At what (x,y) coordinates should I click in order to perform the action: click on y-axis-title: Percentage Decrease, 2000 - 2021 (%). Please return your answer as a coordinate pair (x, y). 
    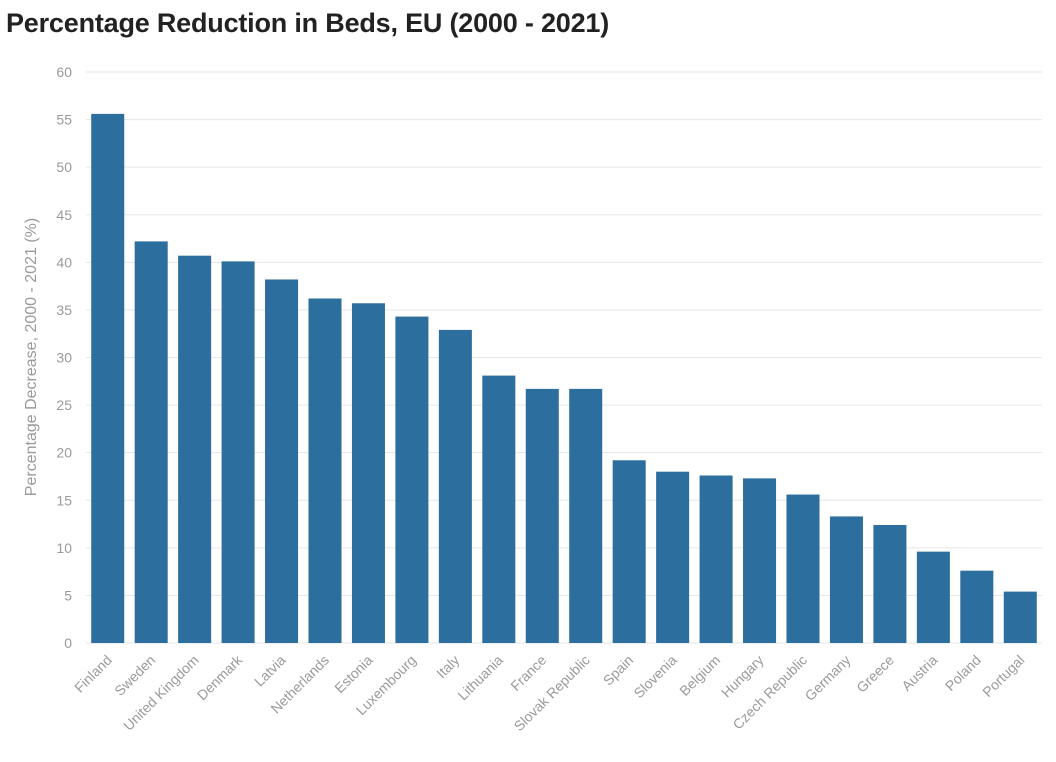
    Looking at the image, I should click on (31, 357).